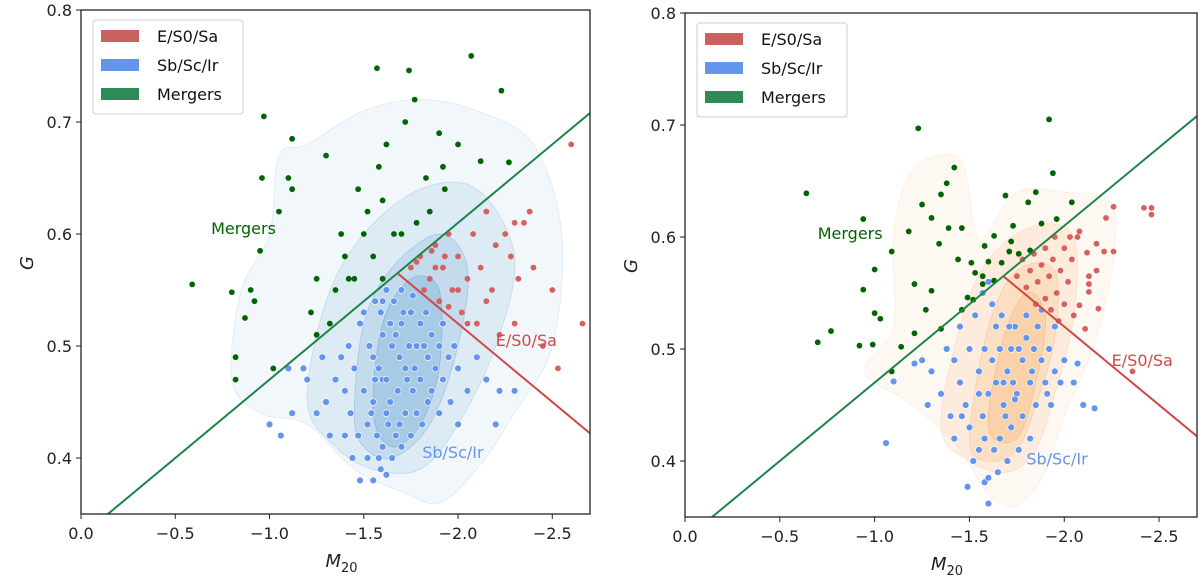 The width and height of the screenshot is (1200, 580). I want to click on series-mergers, so click(939, 245).